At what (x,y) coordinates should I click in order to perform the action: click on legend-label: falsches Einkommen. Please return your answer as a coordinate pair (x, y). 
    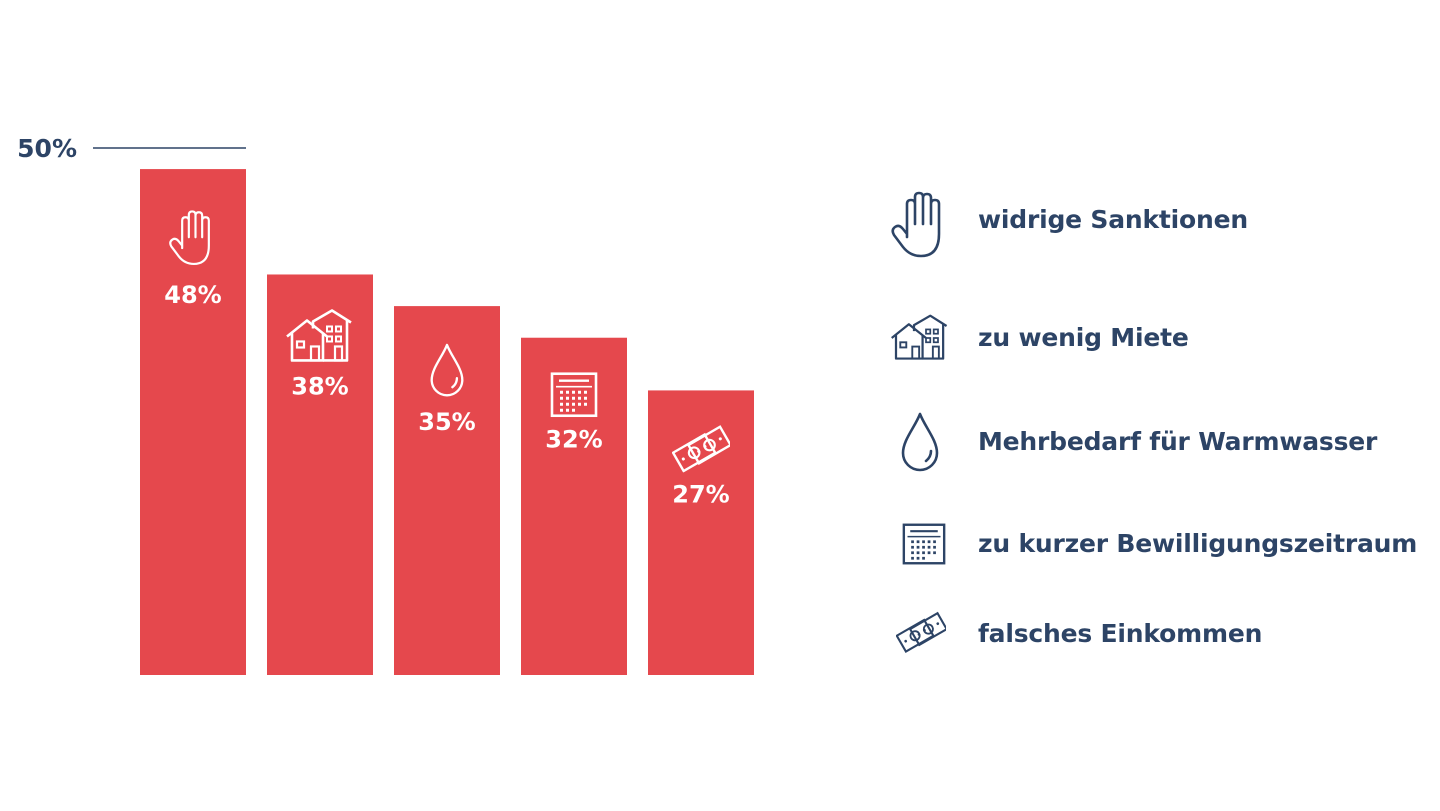
    Looking at the image, I should click on (1120, 633).